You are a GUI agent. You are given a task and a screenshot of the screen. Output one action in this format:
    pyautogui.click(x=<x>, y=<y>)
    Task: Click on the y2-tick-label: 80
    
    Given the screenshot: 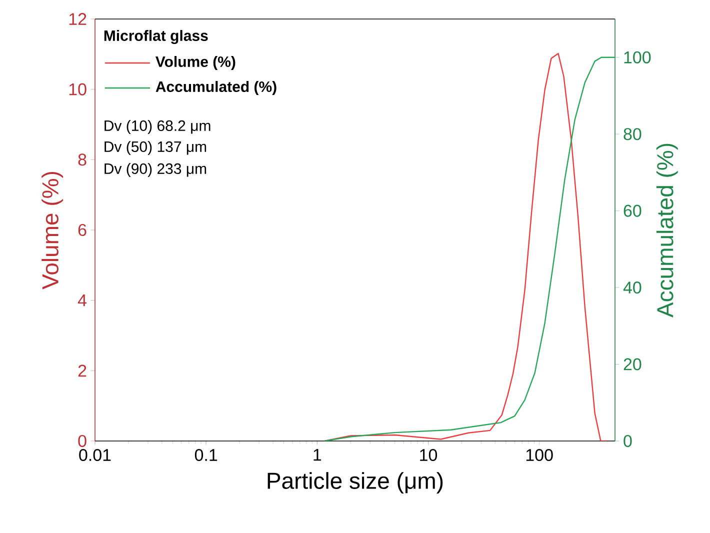 What is the action you would take?
    pyautogui.click(x=633, y=134)
    